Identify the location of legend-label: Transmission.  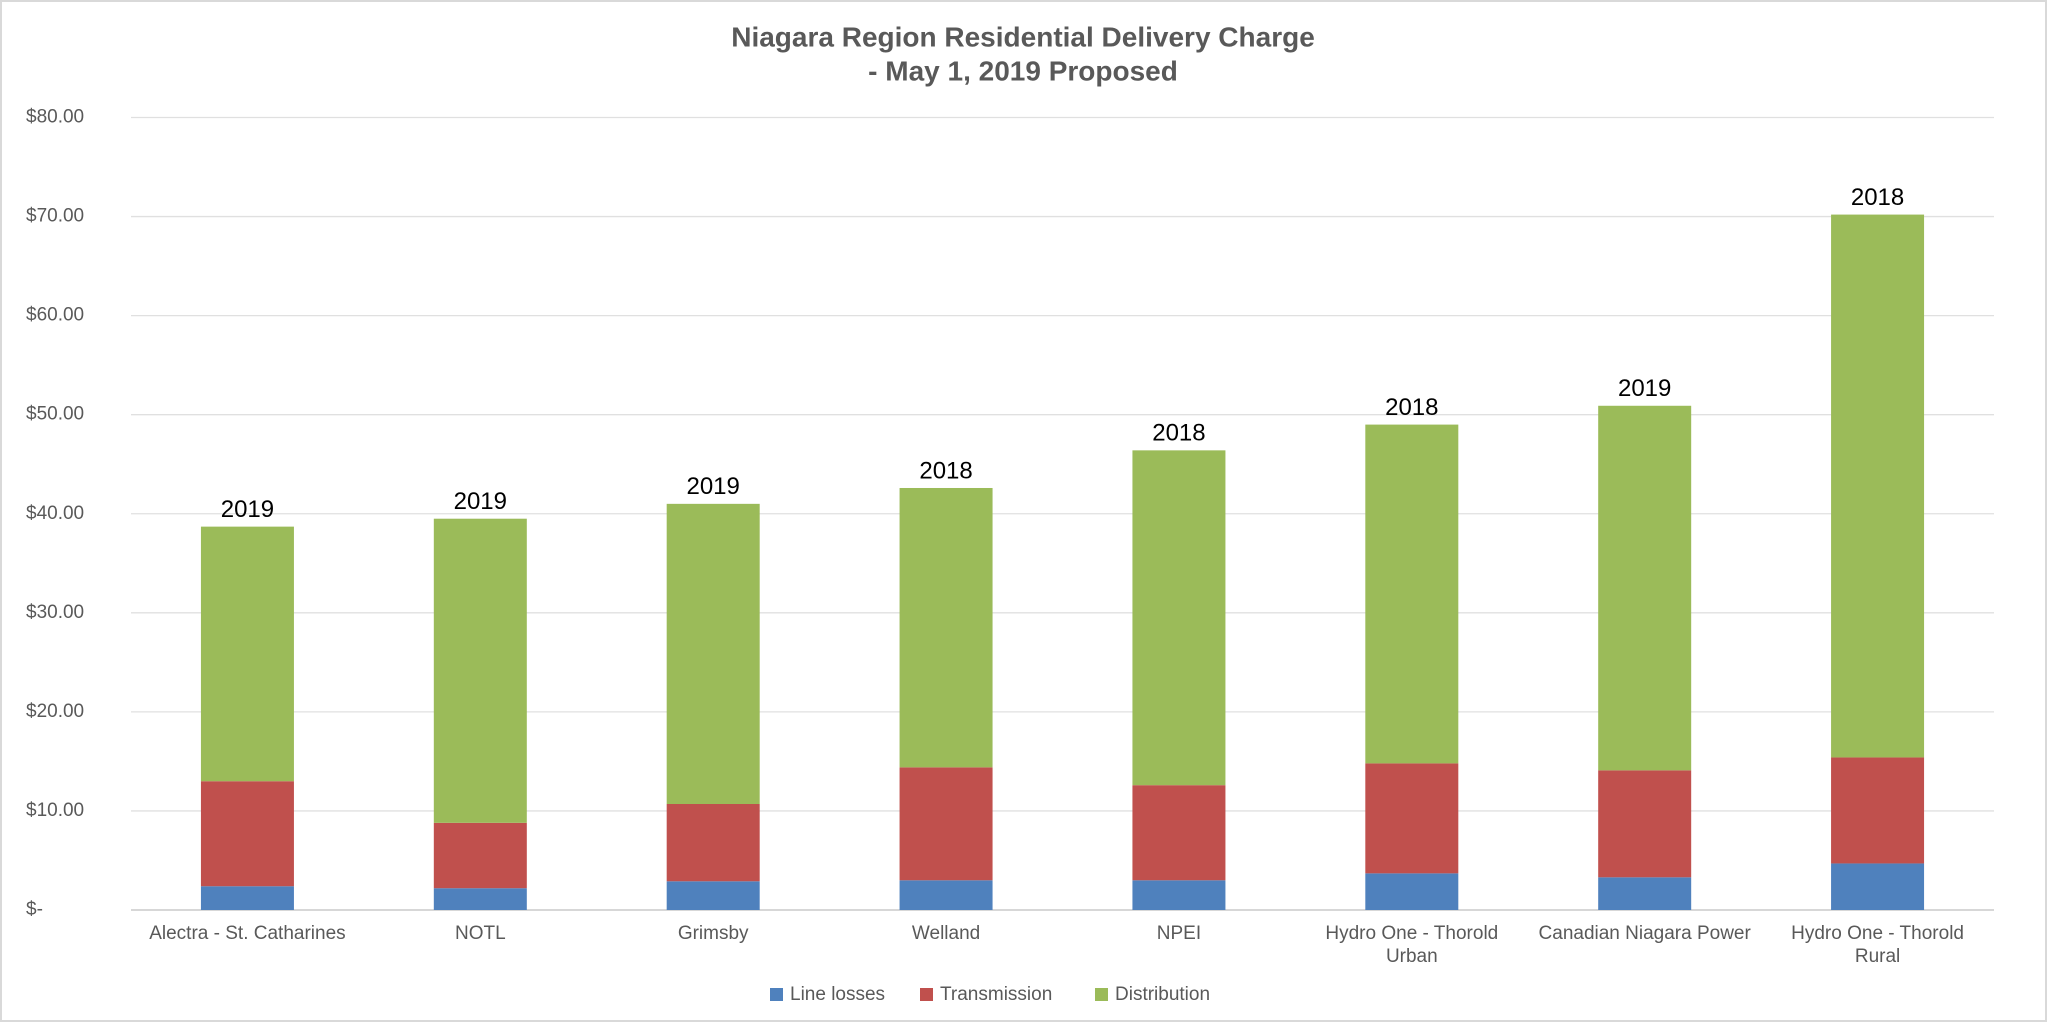
(996, 994).